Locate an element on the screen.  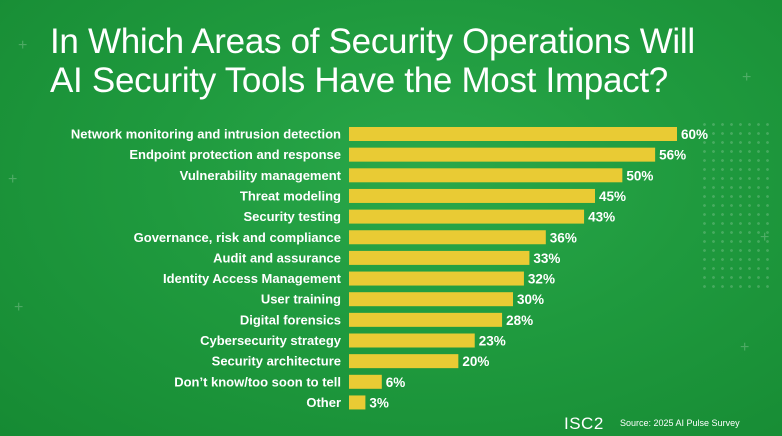
category-label: Threat modeling is located at coordinates (290, 195).